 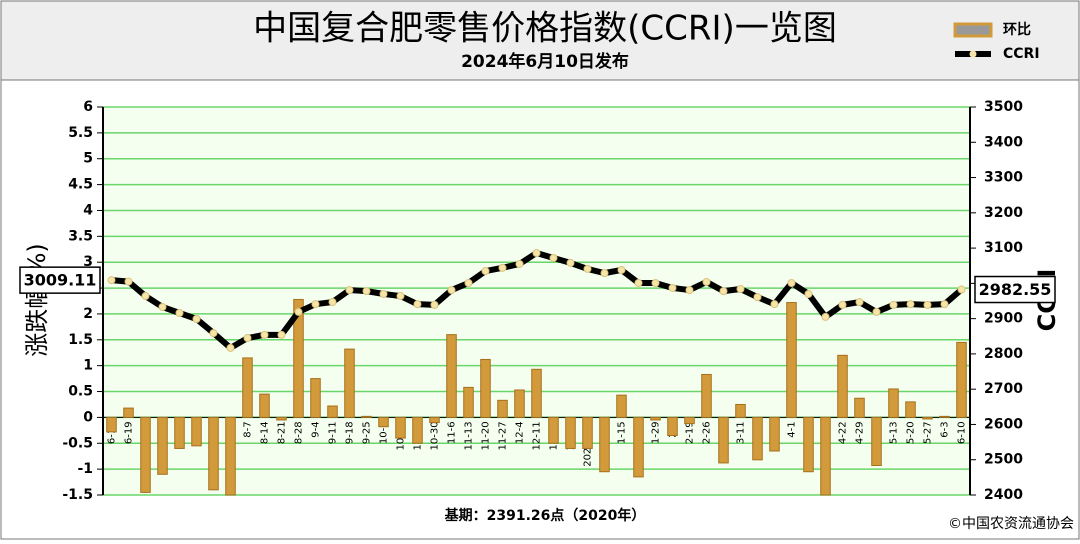 I want to click on x-tick-label: 4-22, so click(x=843, y=432).